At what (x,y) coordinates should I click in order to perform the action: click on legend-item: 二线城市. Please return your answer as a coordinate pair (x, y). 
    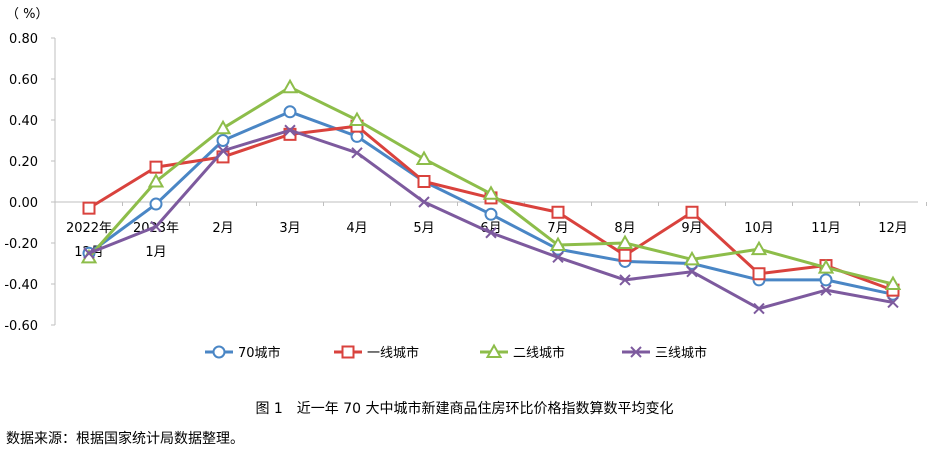
    Looking at the image, I should click on (522, 352).